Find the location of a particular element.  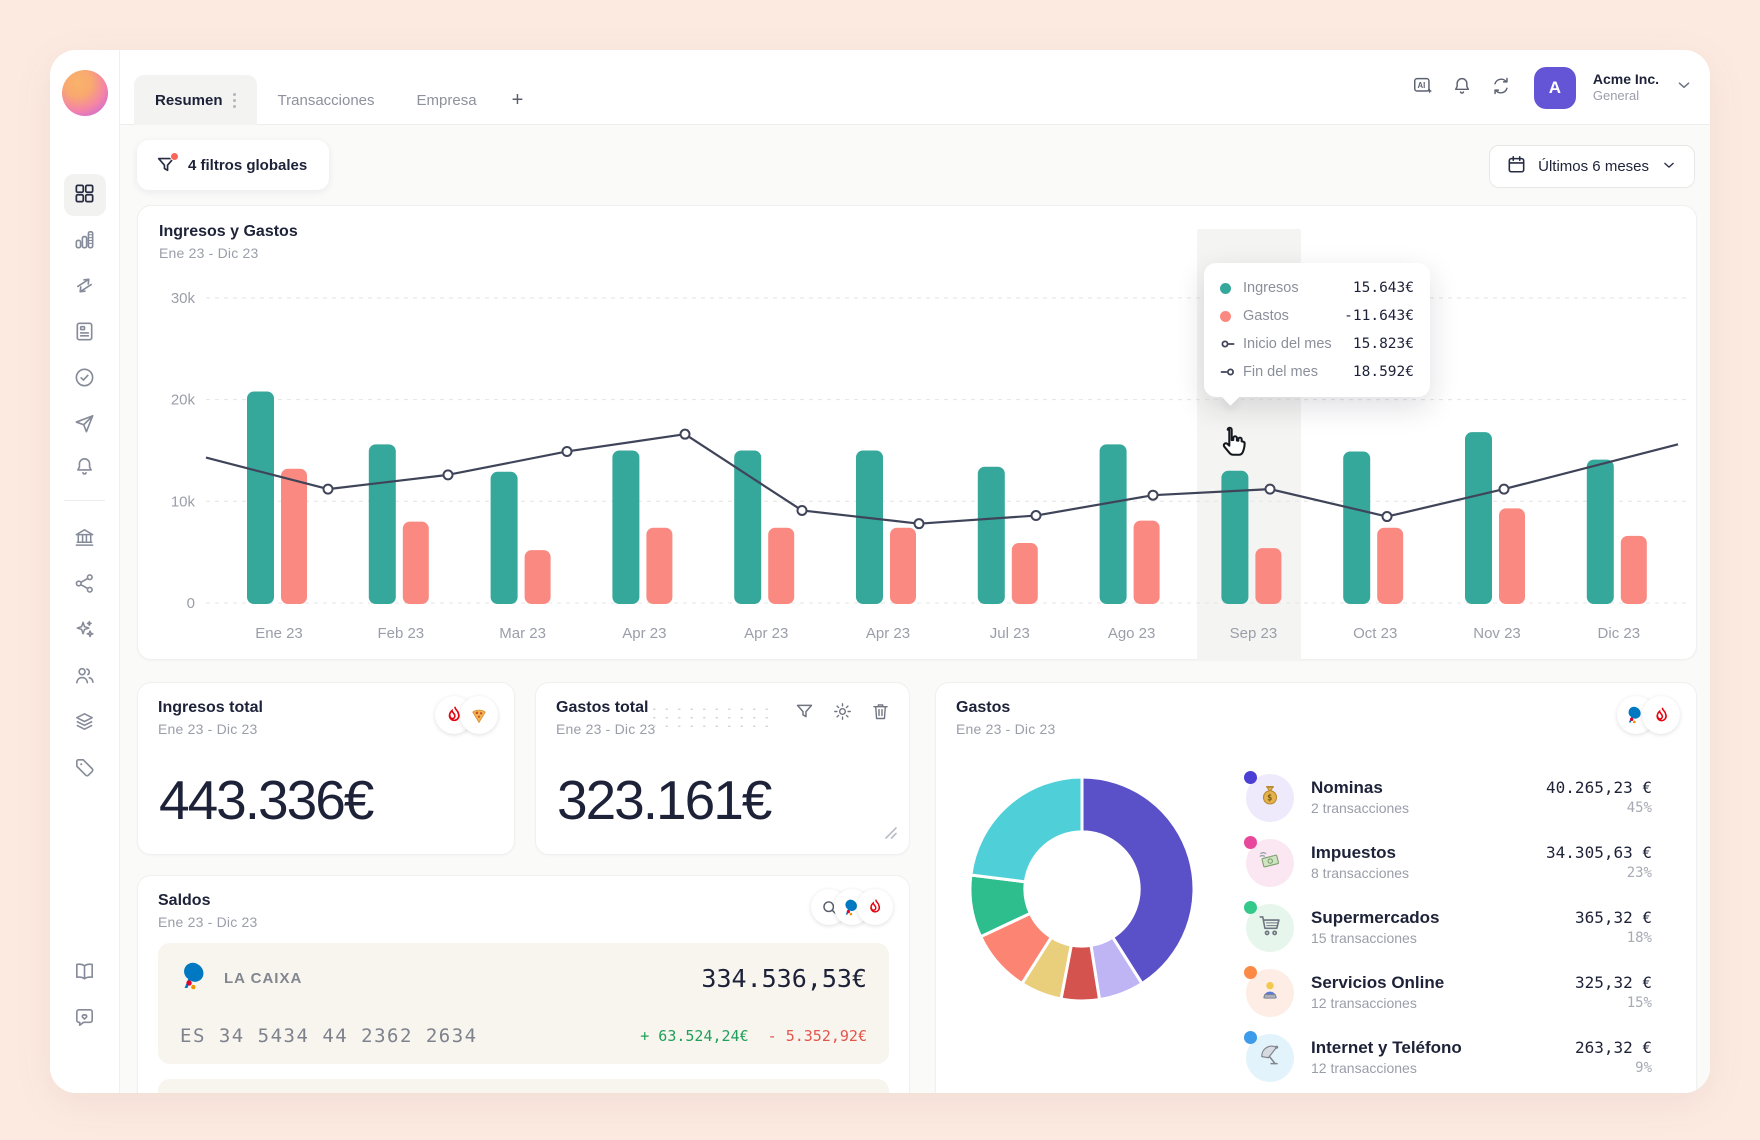

ai-assistant-button: AI is located at coordinates (1423, 88).